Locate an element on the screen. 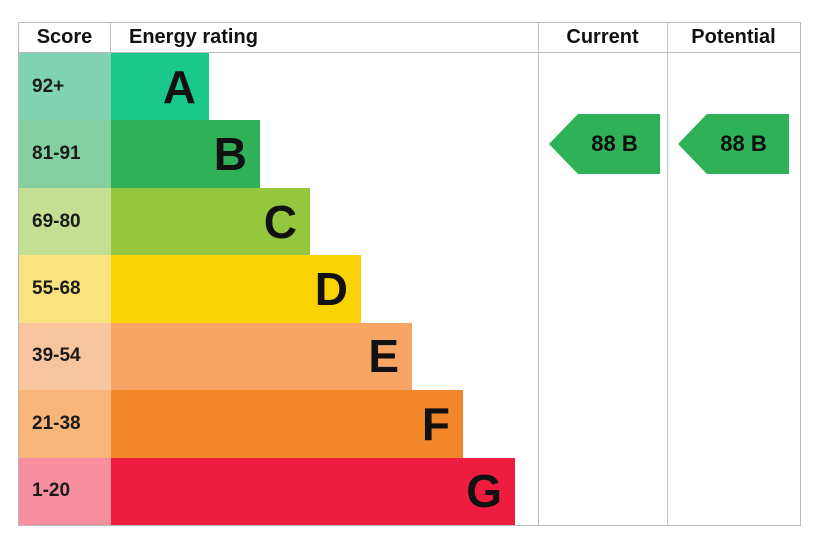 Image resolution: width=820 pixels, height=547 pixels. band-score-range: 92+ is located at coordinates (65, 87).